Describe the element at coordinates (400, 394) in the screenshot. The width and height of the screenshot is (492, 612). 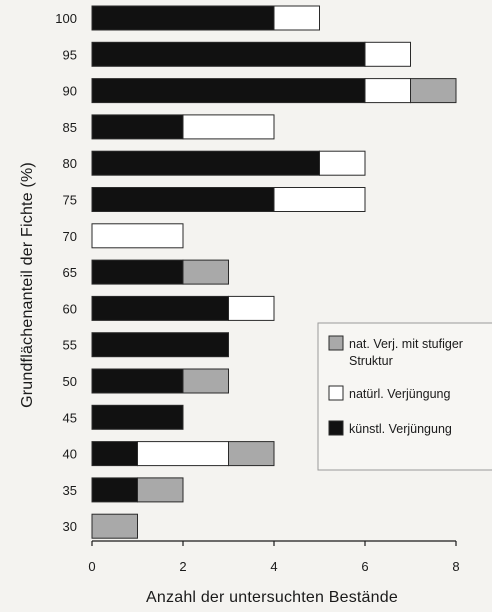
I see `legend-label: natürl. Verjüngung` at that location.